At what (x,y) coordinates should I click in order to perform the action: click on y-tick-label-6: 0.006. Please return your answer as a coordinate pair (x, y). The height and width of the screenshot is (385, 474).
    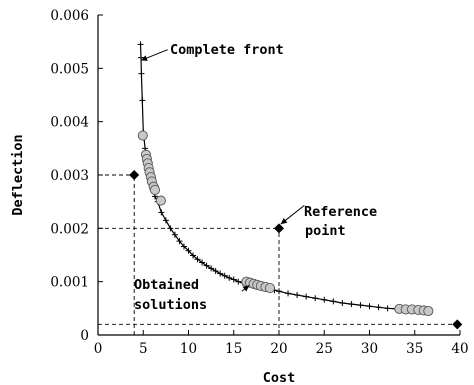
    Looking at the image, I should click on (69, 16).